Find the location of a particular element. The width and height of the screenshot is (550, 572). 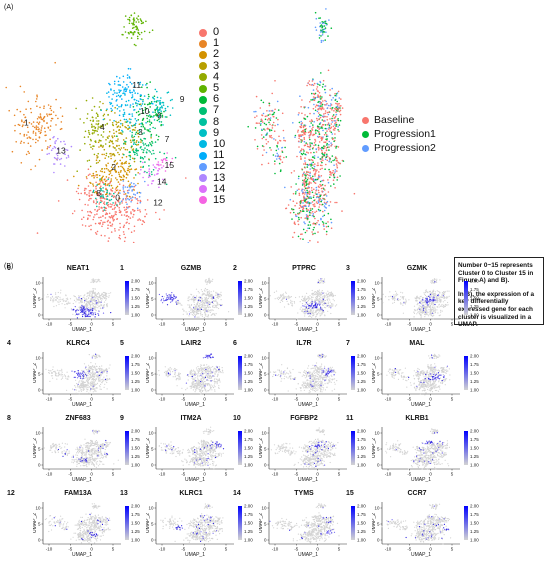

cluster-legend-item: 4 is located at coordinates (212, 76).